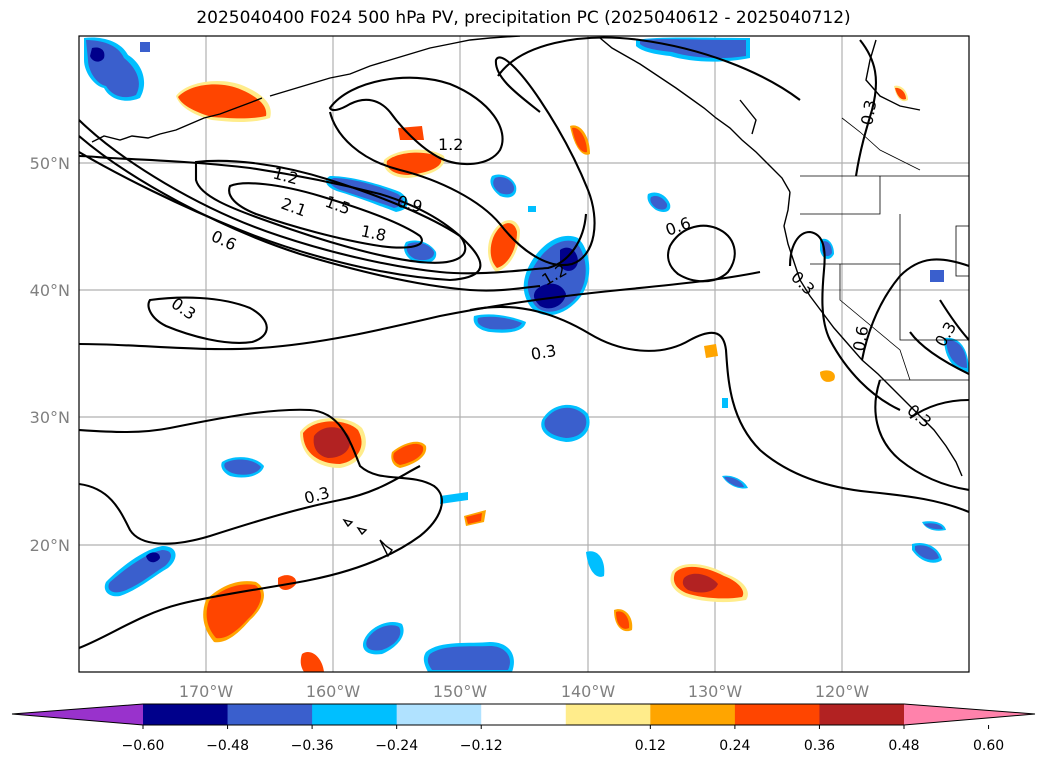  What do you see at coordinates (588, 691) in the screenshot?
I see `lon-label-140w: 140°W` at bounding box center [588, 691].